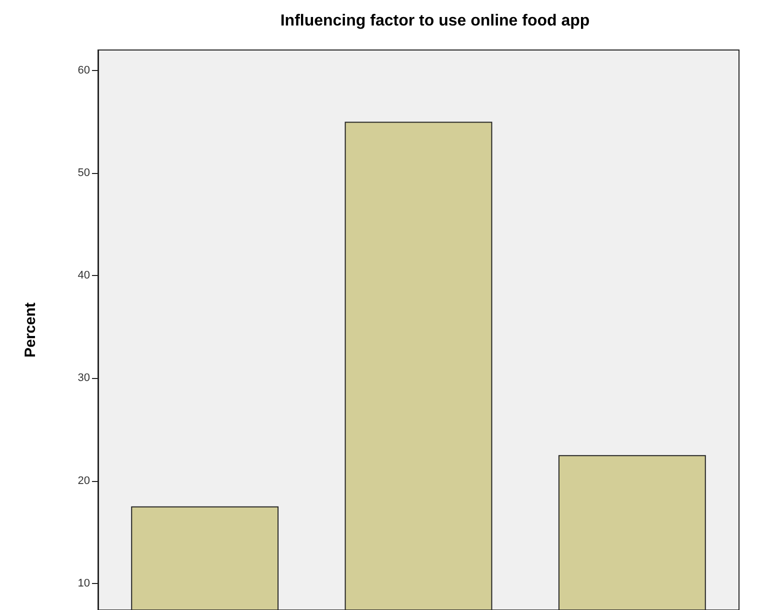 This screenshot has width=759, height=610. I want to click on y-tick-label: 20, so click(84, 480).